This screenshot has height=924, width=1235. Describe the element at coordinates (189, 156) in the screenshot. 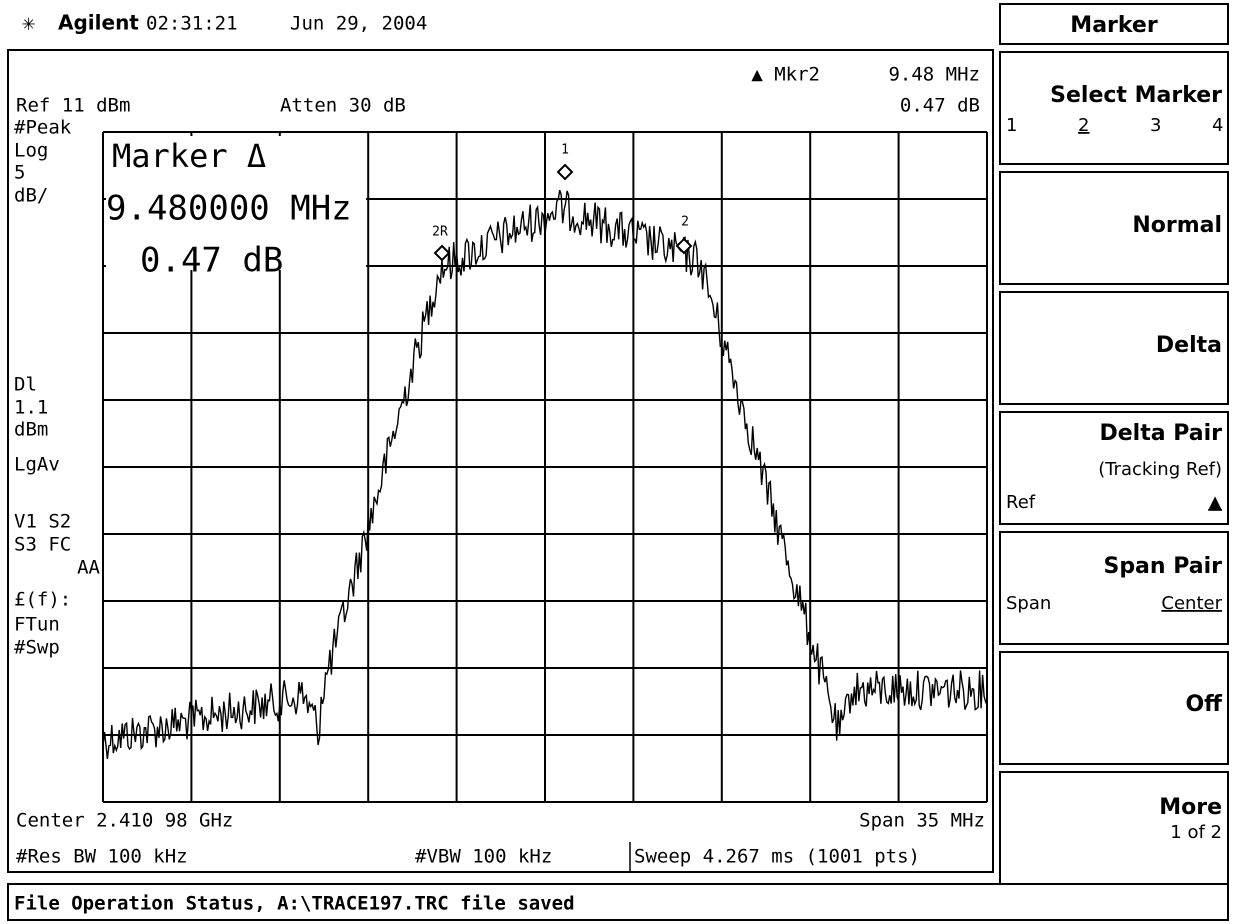

I see `marker-box-title: Marker Δ` at that location.